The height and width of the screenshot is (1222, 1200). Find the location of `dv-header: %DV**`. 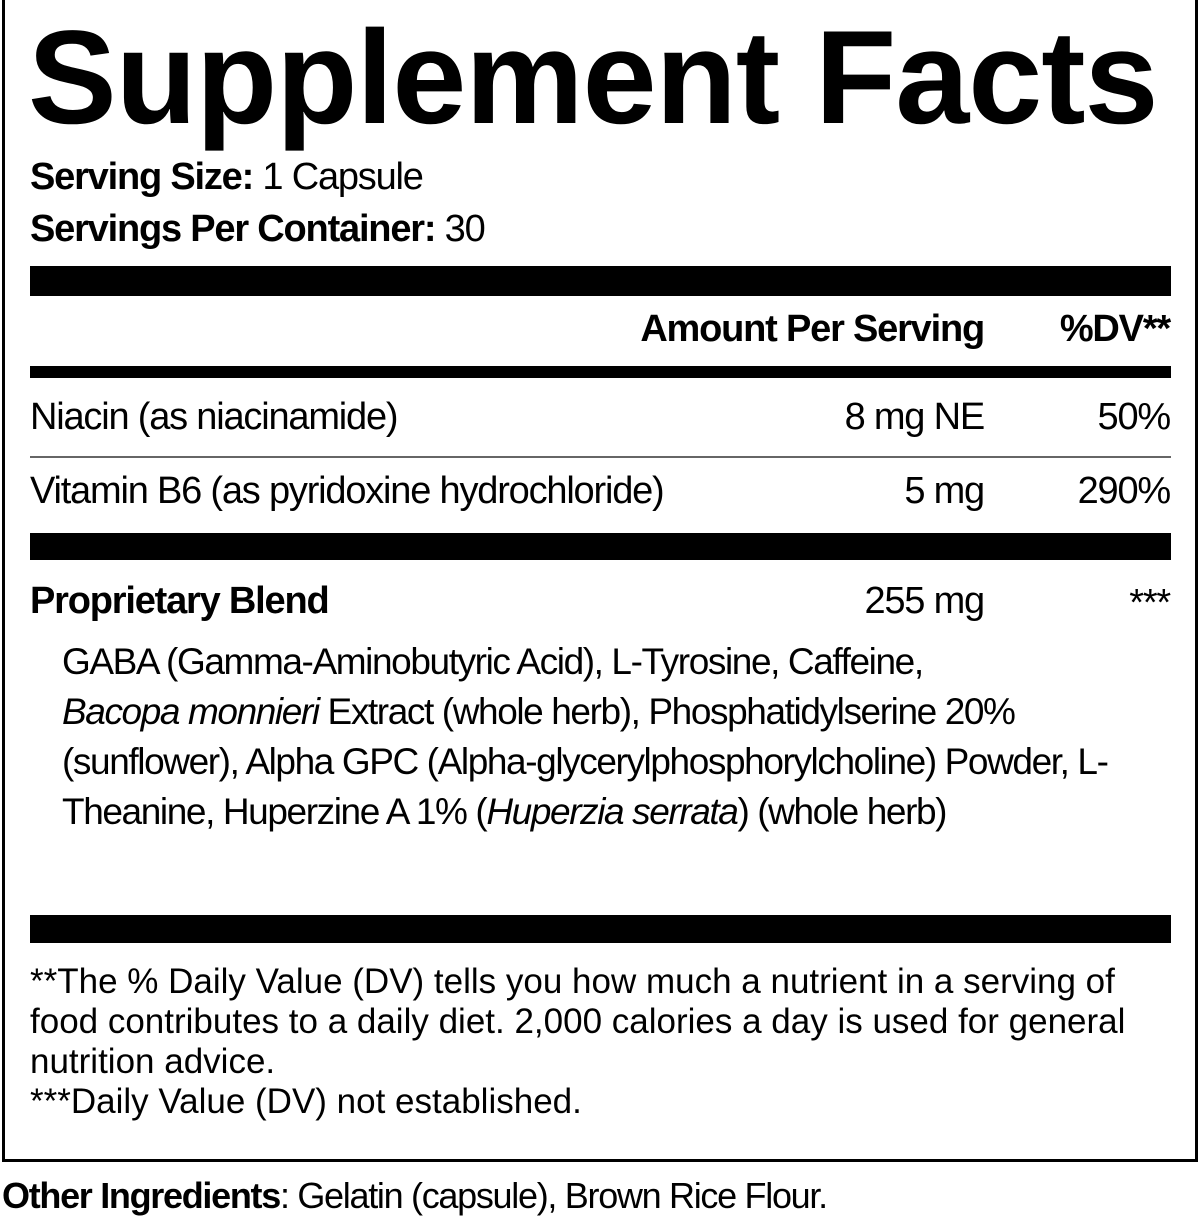

dv-header: %DV** is located at coordinates (1115, 329).